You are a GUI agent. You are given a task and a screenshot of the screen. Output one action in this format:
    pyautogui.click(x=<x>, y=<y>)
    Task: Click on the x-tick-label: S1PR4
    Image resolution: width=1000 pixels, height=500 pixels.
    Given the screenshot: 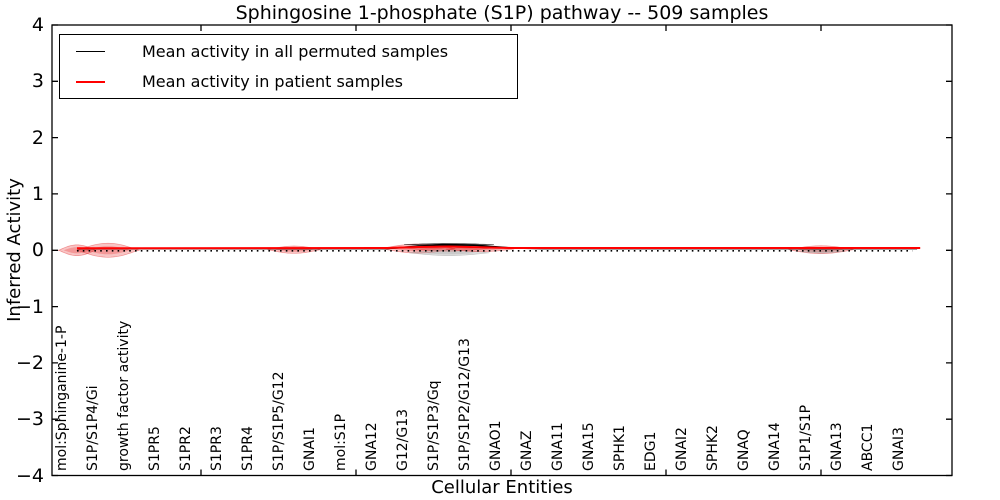 What is the action you would take?
    pyautogui.click(x=248, y=448)
    